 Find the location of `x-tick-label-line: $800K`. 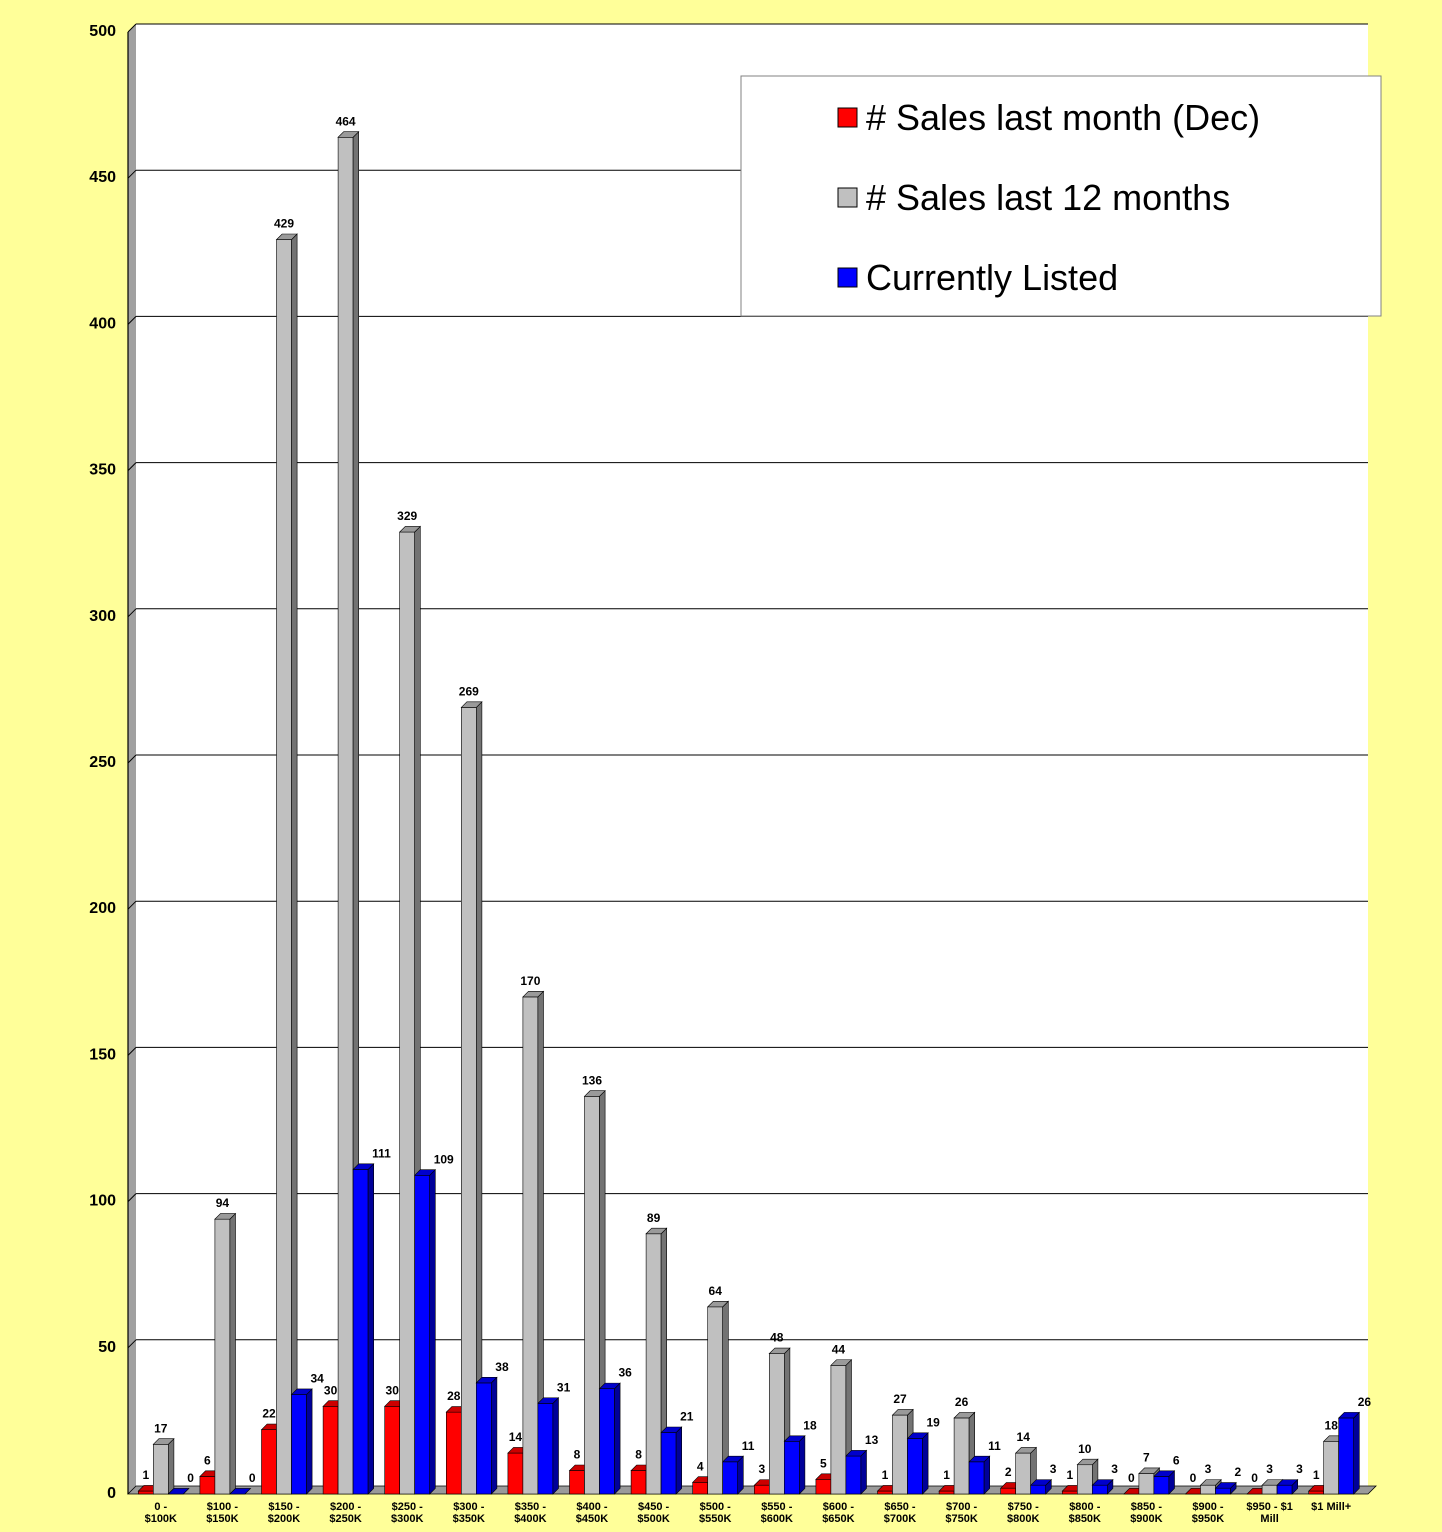

x-tick-label-line: $800K is located at coordinates (1023, 1519).